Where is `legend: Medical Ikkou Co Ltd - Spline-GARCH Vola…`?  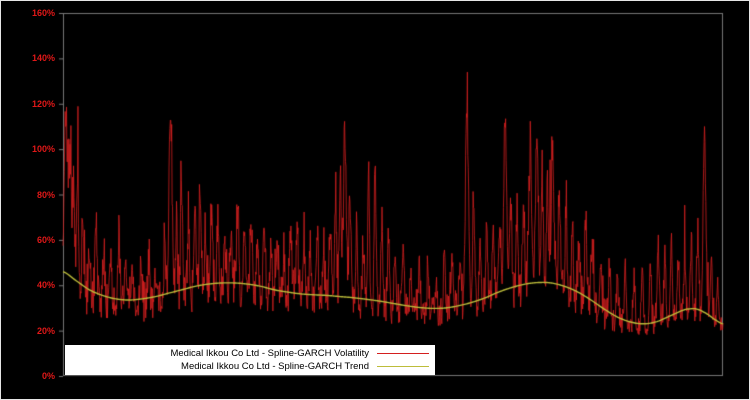 legend: Medical Ikkou Co Ltd - Spline-GARCH Vola… is located at coordinates (250, 360).